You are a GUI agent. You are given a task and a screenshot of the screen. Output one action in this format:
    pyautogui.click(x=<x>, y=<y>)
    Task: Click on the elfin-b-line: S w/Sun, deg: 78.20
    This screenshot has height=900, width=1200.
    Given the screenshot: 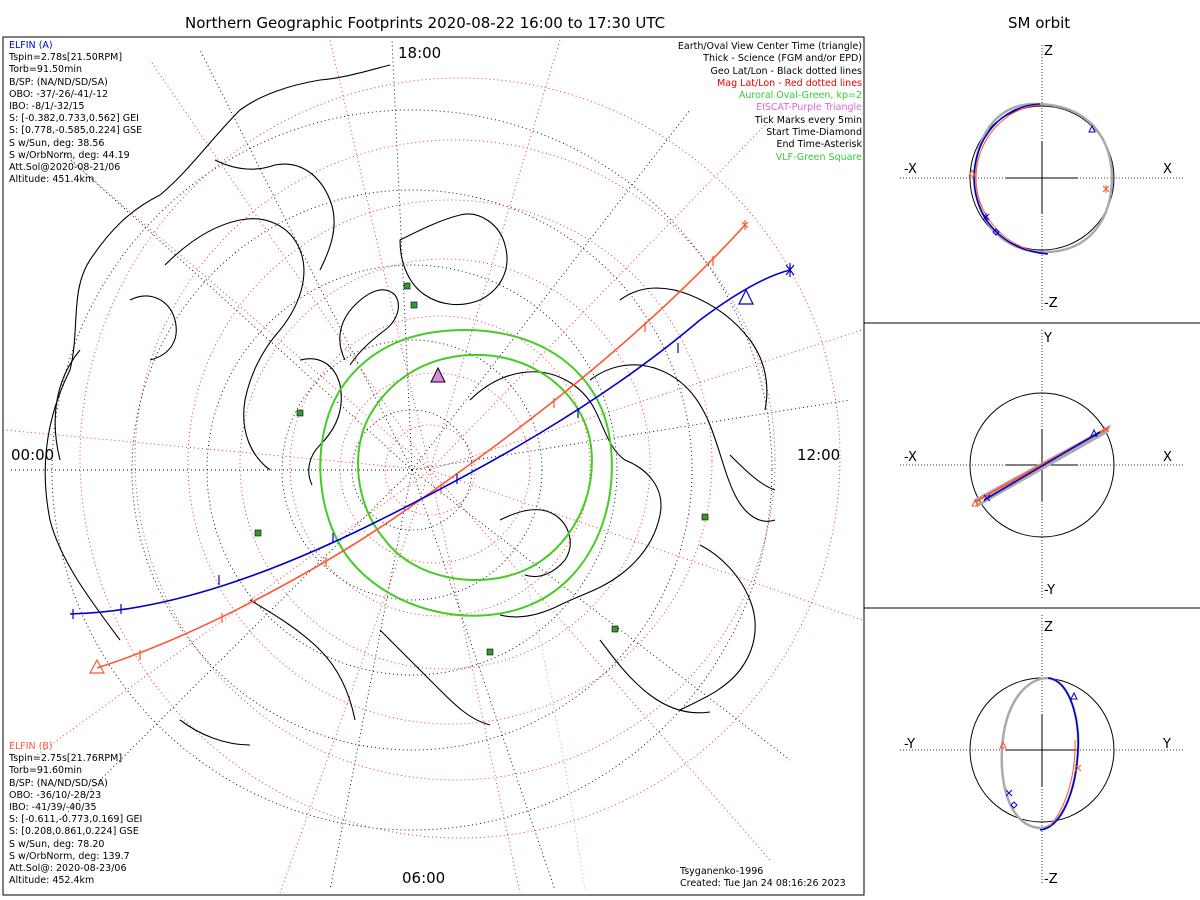 What is the action you would take?
    pyautogui.click(x=57, y=844)
    